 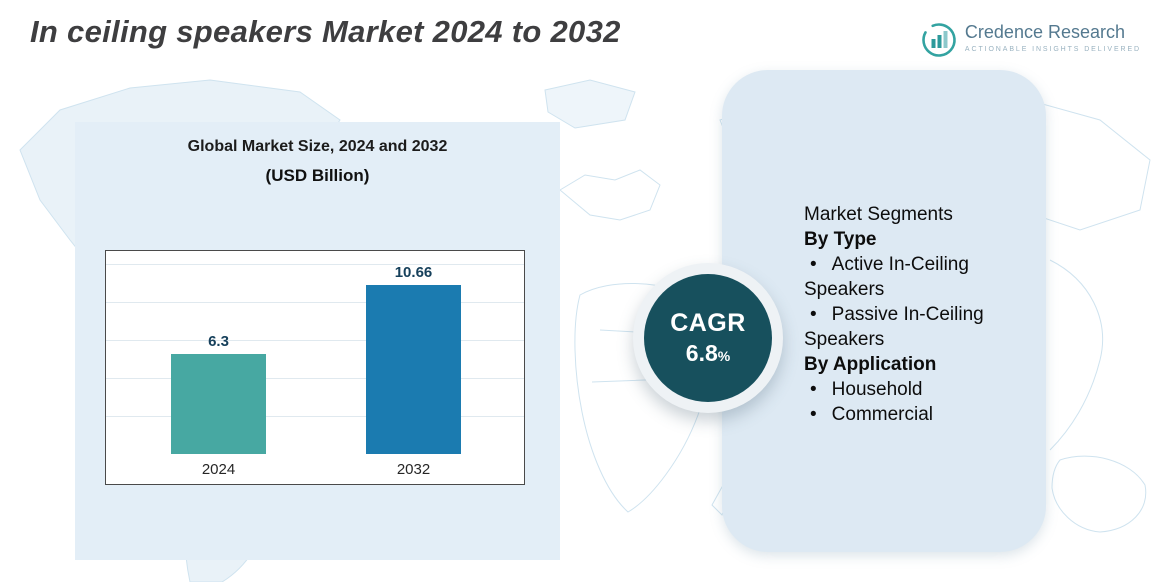 I want to click on bar-value-2024: 6.3, so click(x=218, y=342).